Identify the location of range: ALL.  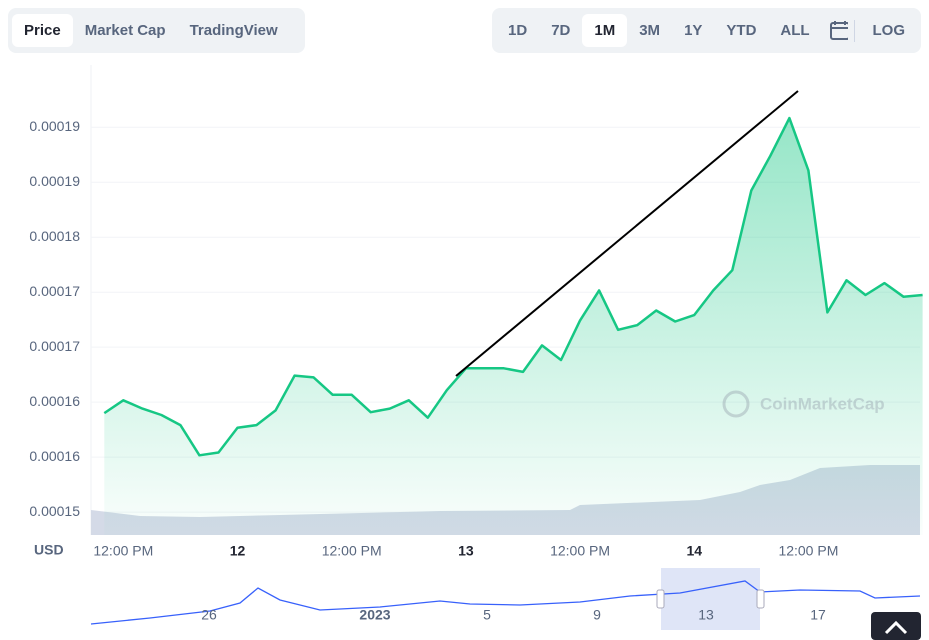
(795, 30).